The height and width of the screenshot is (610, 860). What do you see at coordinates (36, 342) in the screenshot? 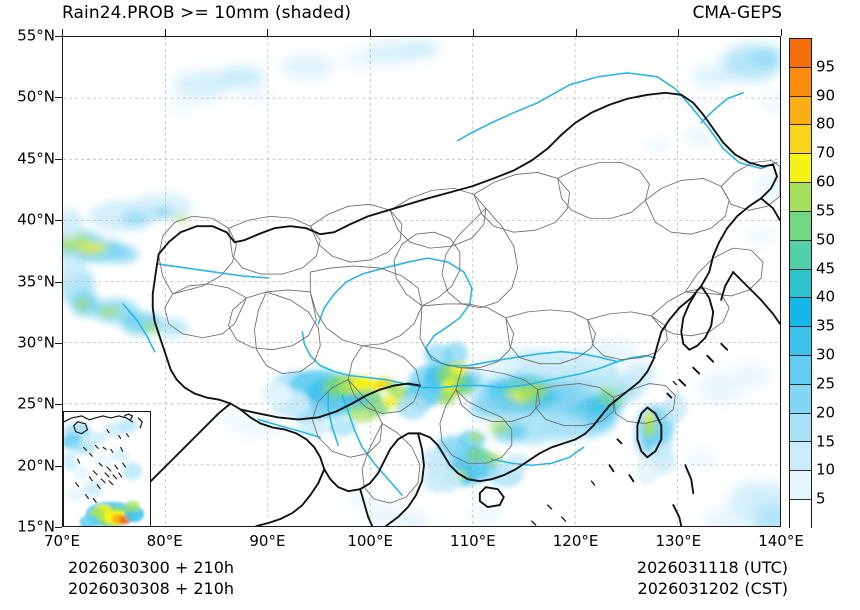
I see `latitude-tick-label: 30°N` at bounding box center [36, 342].